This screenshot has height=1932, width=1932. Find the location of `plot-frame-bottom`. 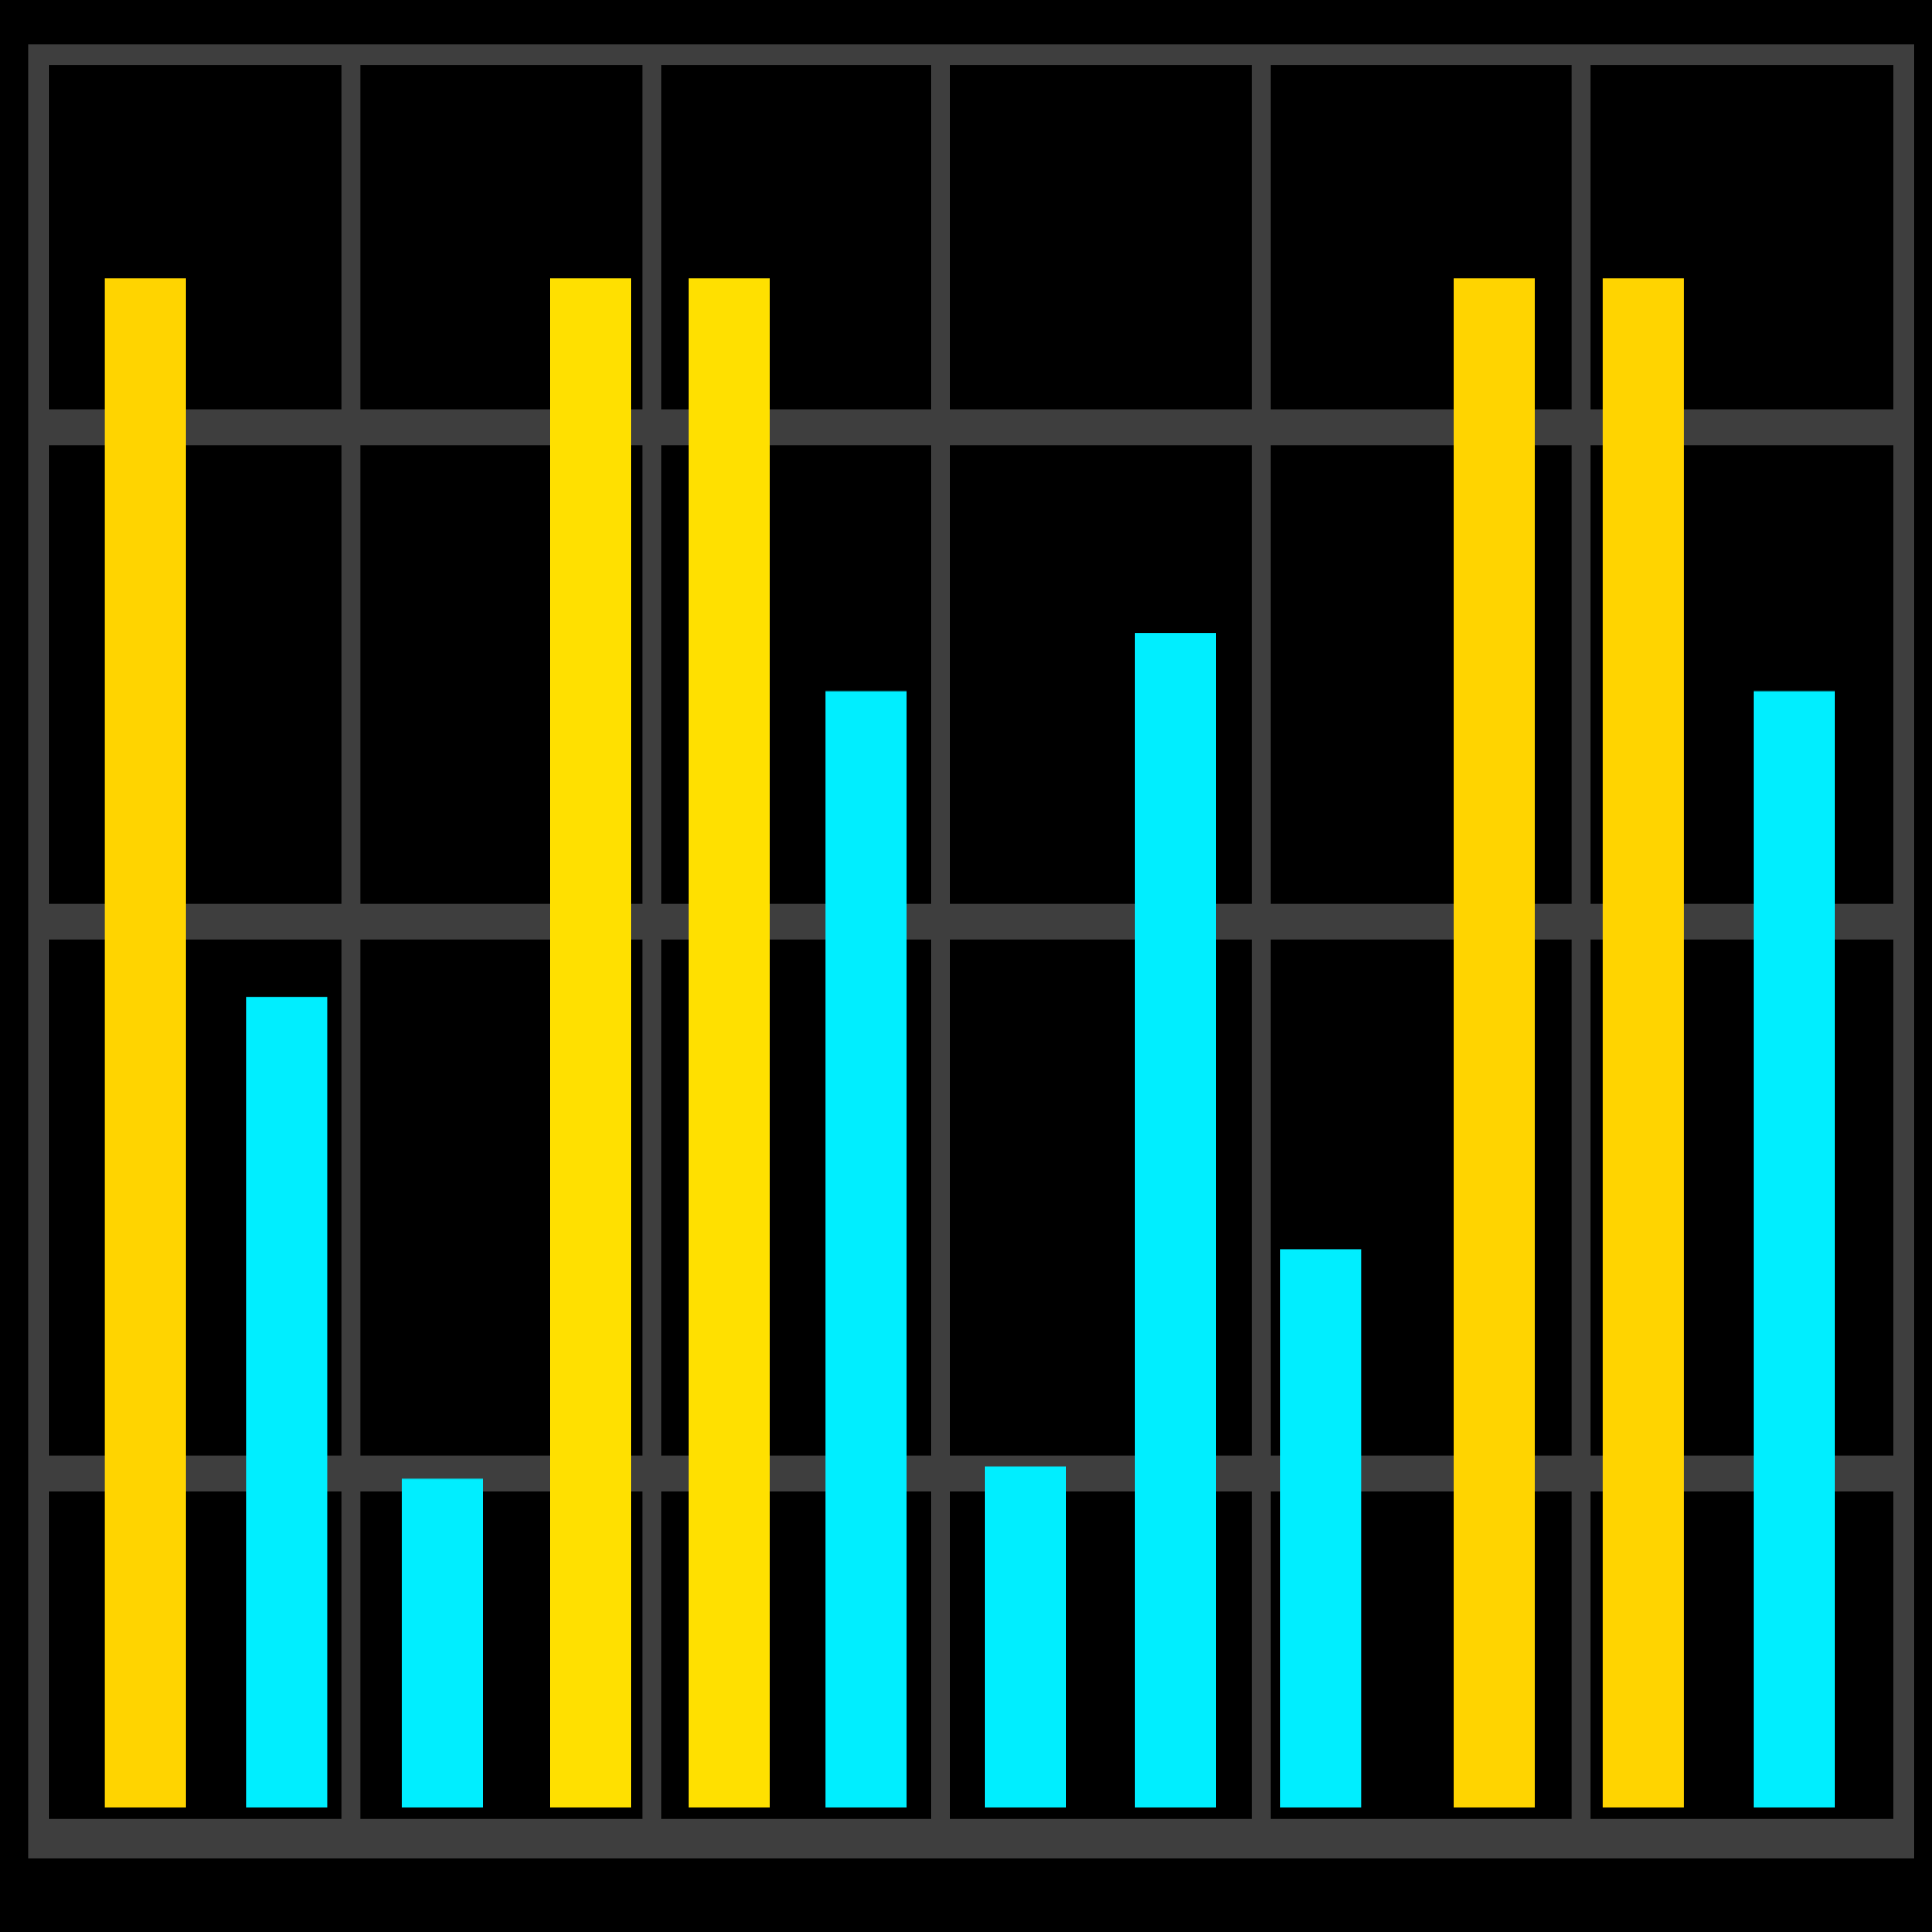

plot-frame-bottom is located at coordinates (971, 1839).